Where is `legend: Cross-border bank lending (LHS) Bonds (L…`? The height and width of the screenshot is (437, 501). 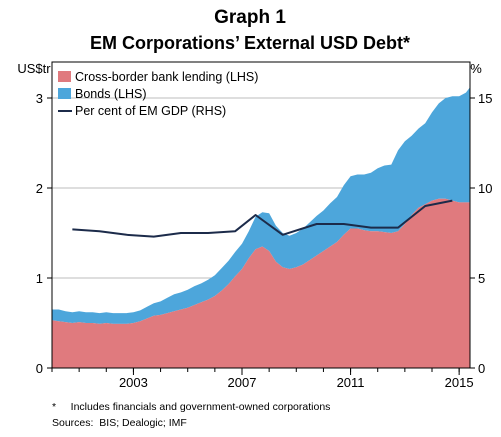
legend: Cross-border bank lending (LHS) Bonds (L… is located at coordinates (158, 94).